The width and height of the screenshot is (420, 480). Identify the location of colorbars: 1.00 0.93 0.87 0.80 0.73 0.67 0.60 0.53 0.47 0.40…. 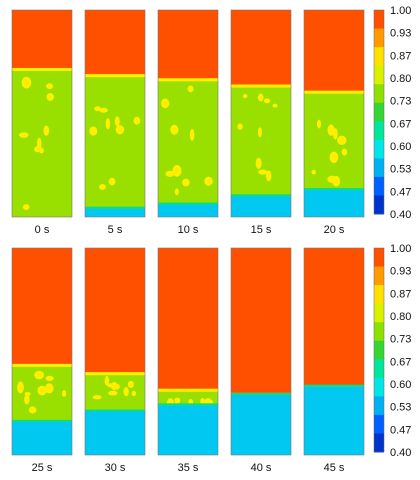
(392, 232).